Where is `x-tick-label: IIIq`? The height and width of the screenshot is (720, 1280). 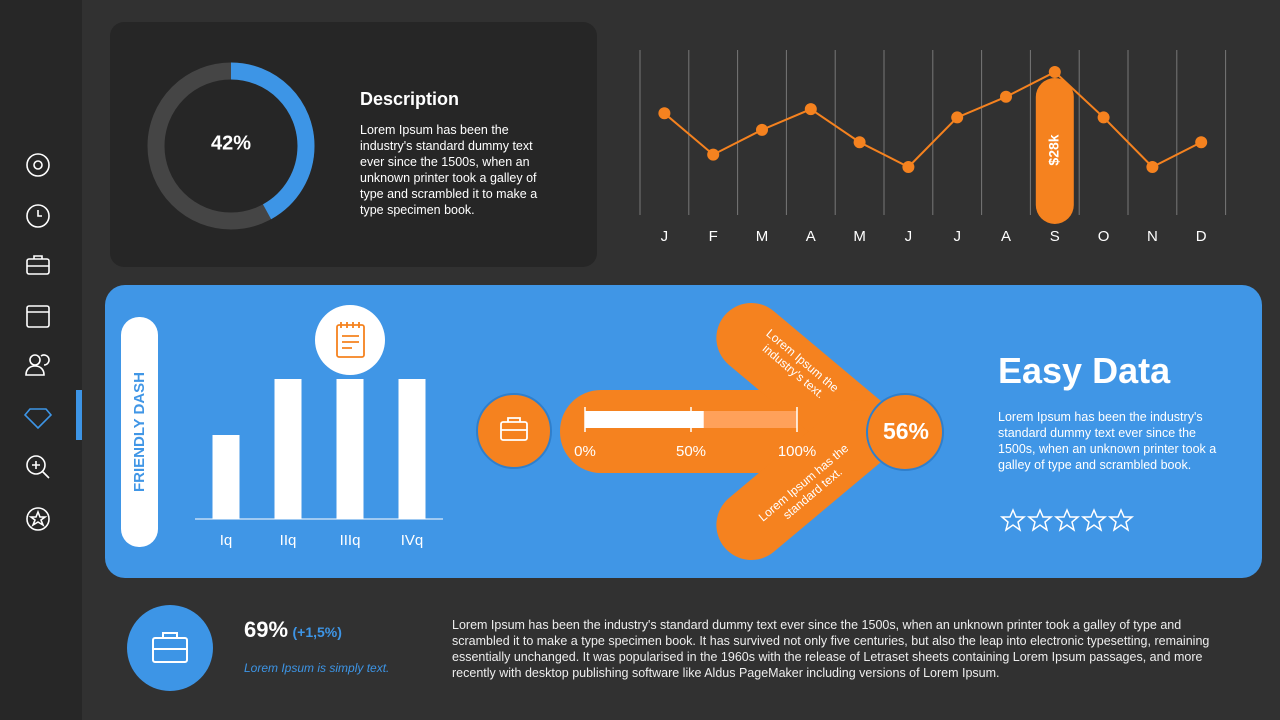
x-tick-label: IIIq is located at coordinates (350, 540).